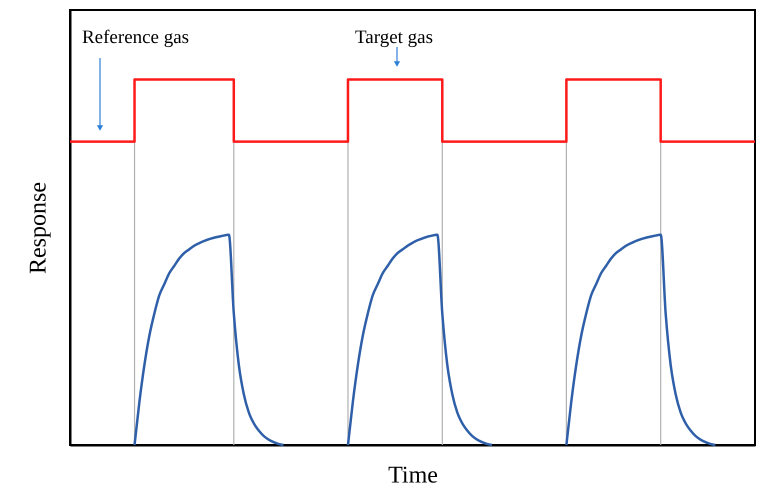 Image resolution: width=757 pixels, height=502 pixels. What do you see at coordinates (39, 228) in the screenshot?
I see `y-axis-title: Response` at bounding box center [39, 228].